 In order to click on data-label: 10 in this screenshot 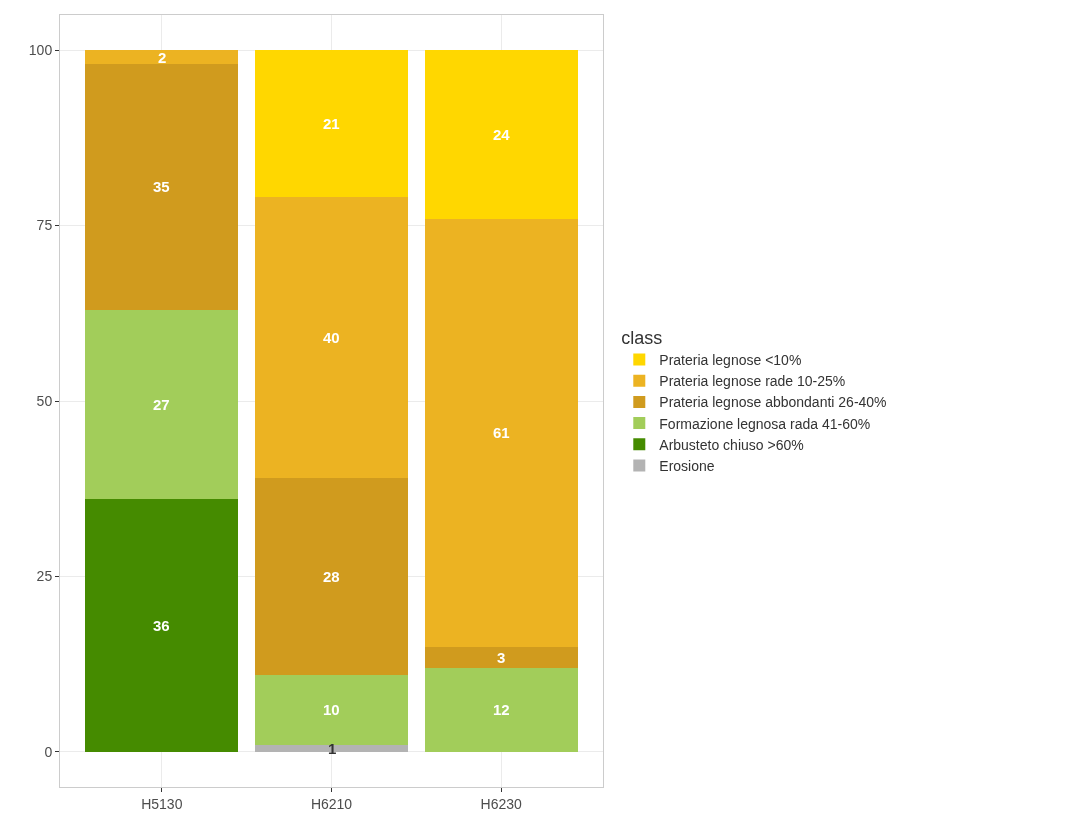, I will do `click(331, 709)`.